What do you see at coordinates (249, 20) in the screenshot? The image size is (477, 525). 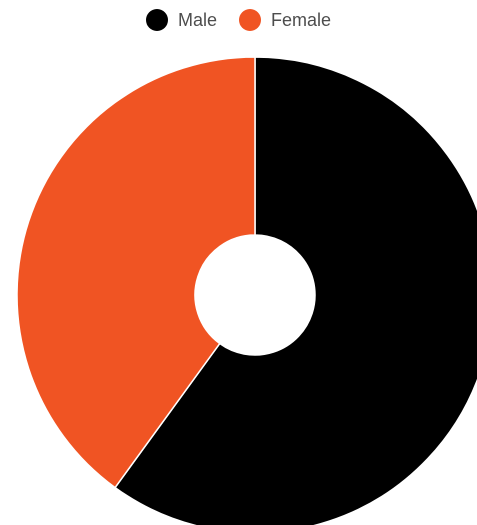 I see `legend-swatch-female` at bounding box center [249, 20].